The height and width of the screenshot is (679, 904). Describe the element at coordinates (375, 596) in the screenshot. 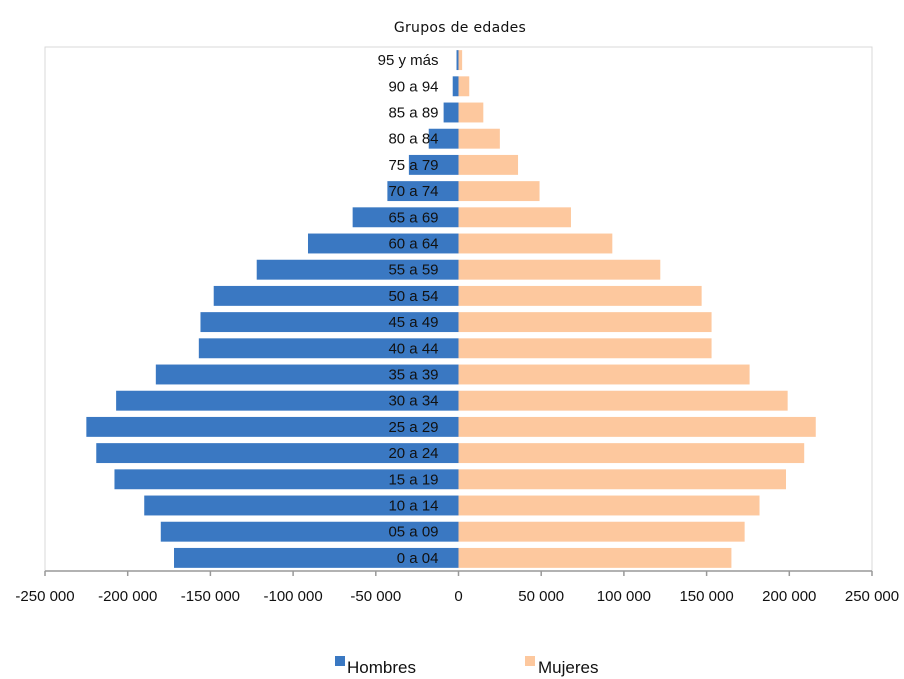

I see `x-tick-label: -50 000` at that location.